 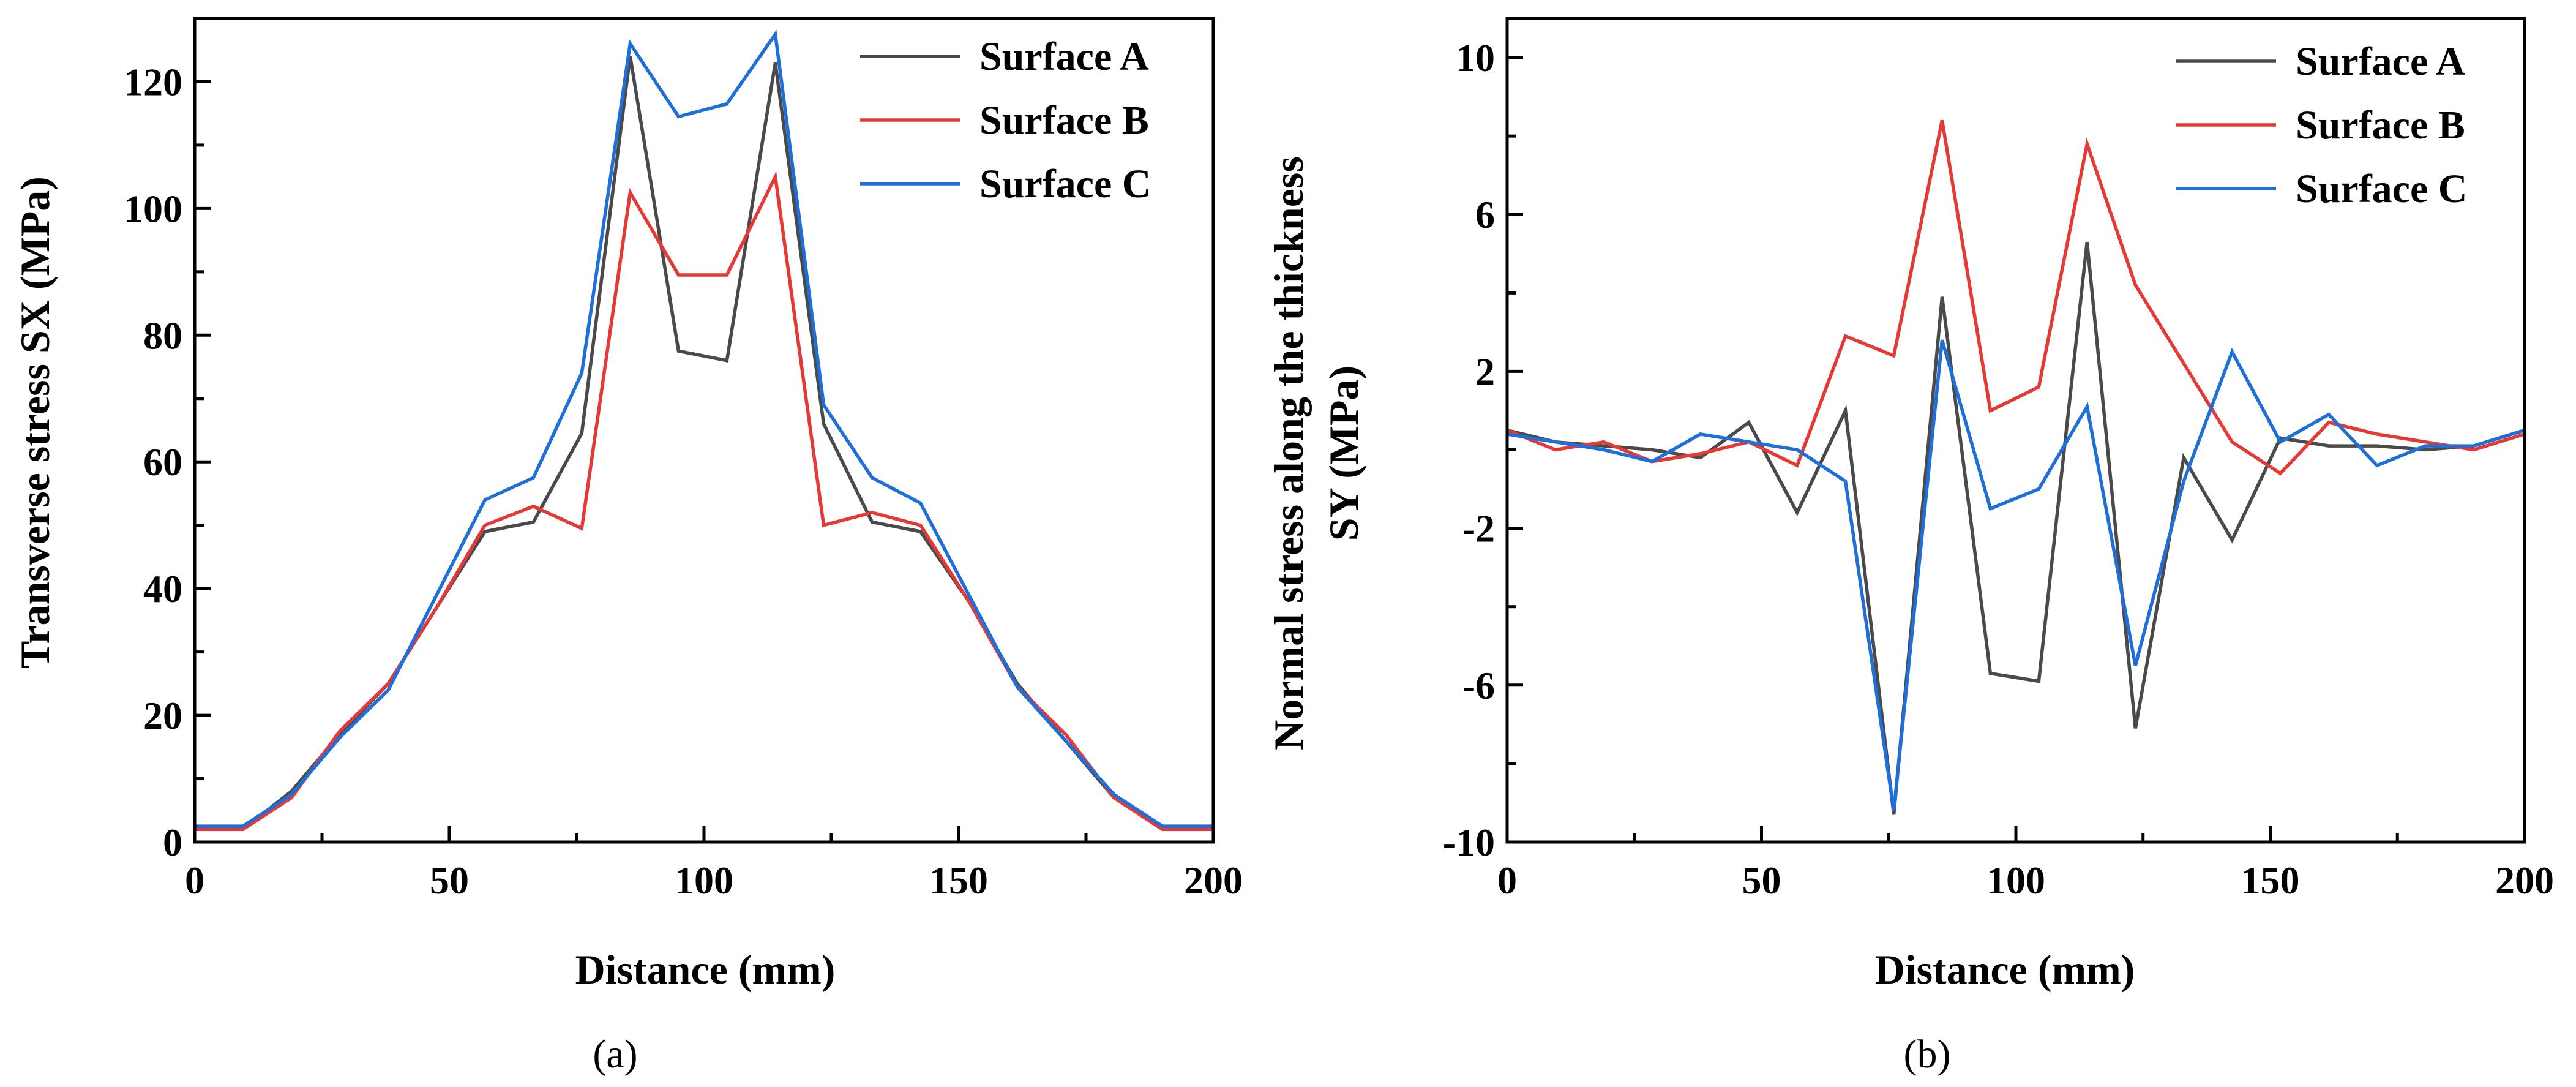 I want to click on y-tick-label: 10, so click(x=1475, y=58).